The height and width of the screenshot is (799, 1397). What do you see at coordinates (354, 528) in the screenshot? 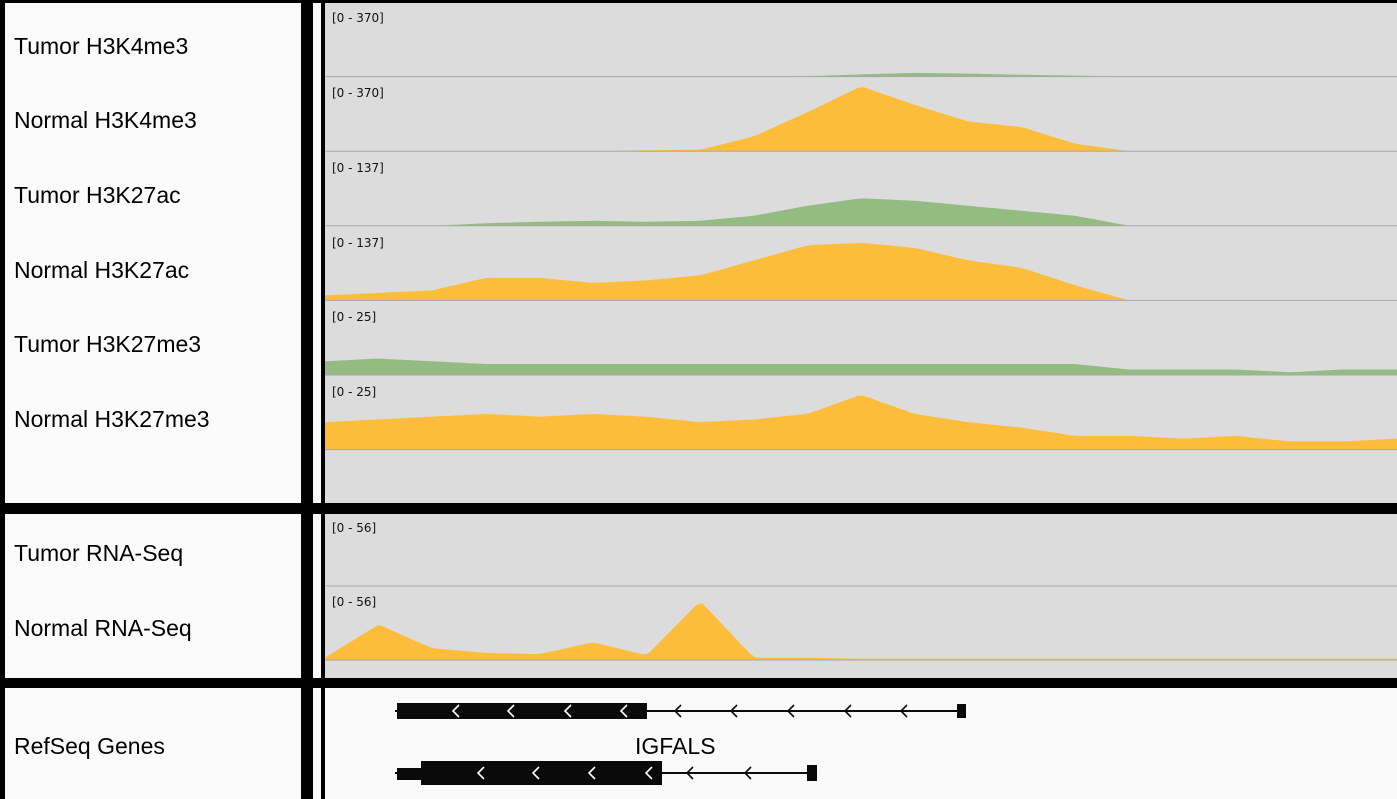
I see `range-tumor-rna-seq: [0 - 56]` at bounding box center [354, 528].